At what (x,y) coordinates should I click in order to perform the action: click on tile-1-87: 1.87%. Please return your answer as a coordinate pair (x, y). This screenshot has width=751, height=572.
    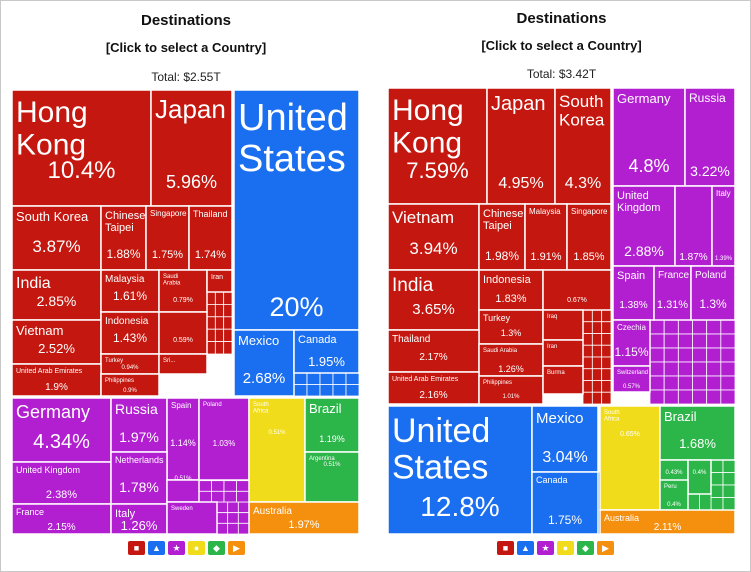
    Looking at the image, I should click on (693, 226).